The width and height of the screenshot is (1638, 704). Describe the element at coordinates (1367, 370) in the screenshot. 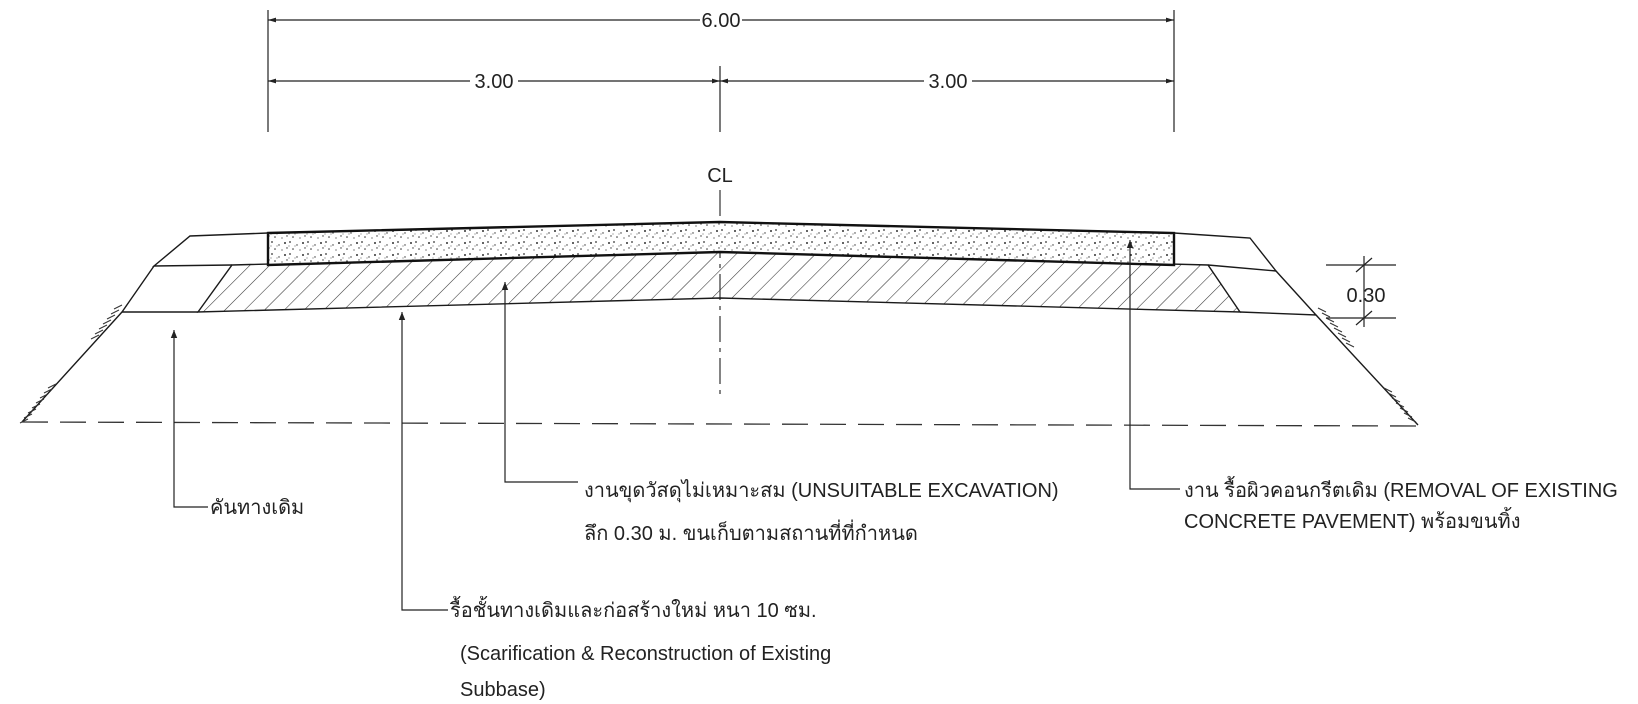

I see `right-side-slope` at that location.